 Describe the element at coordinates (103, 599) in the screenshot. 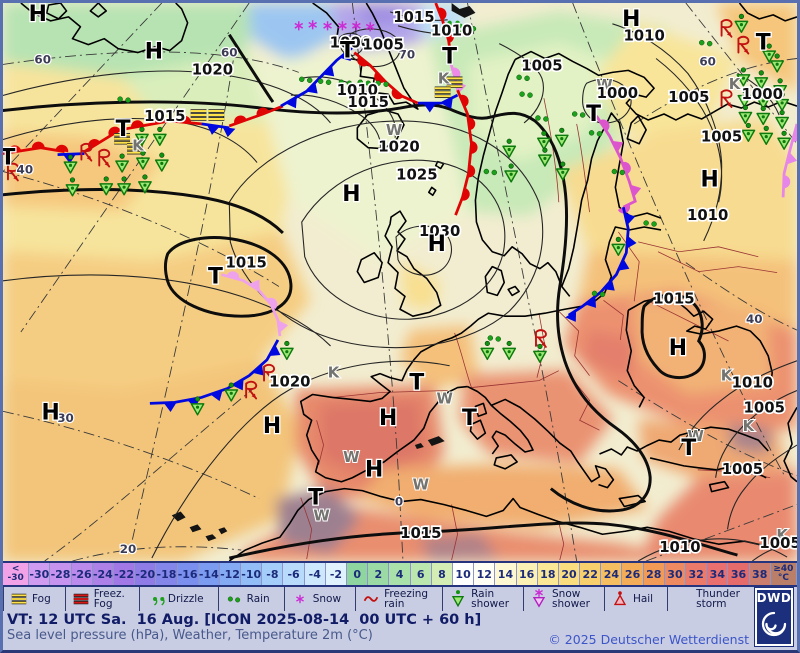

I see `legend-item-freezing-fog: Freez. Fog` at that location.